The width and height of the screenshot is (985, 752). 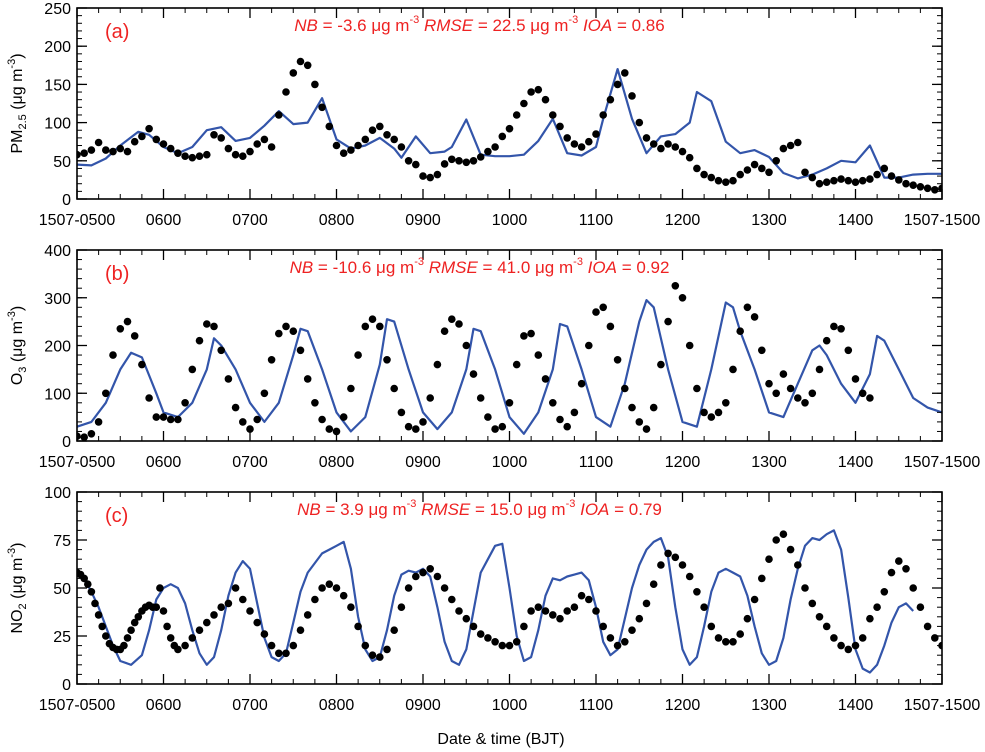 What do you see at coordinates (17, 345) in the screenshot?
I see `y-axis-label: O3 (μg m-3)` at bounding box center [17, 345].